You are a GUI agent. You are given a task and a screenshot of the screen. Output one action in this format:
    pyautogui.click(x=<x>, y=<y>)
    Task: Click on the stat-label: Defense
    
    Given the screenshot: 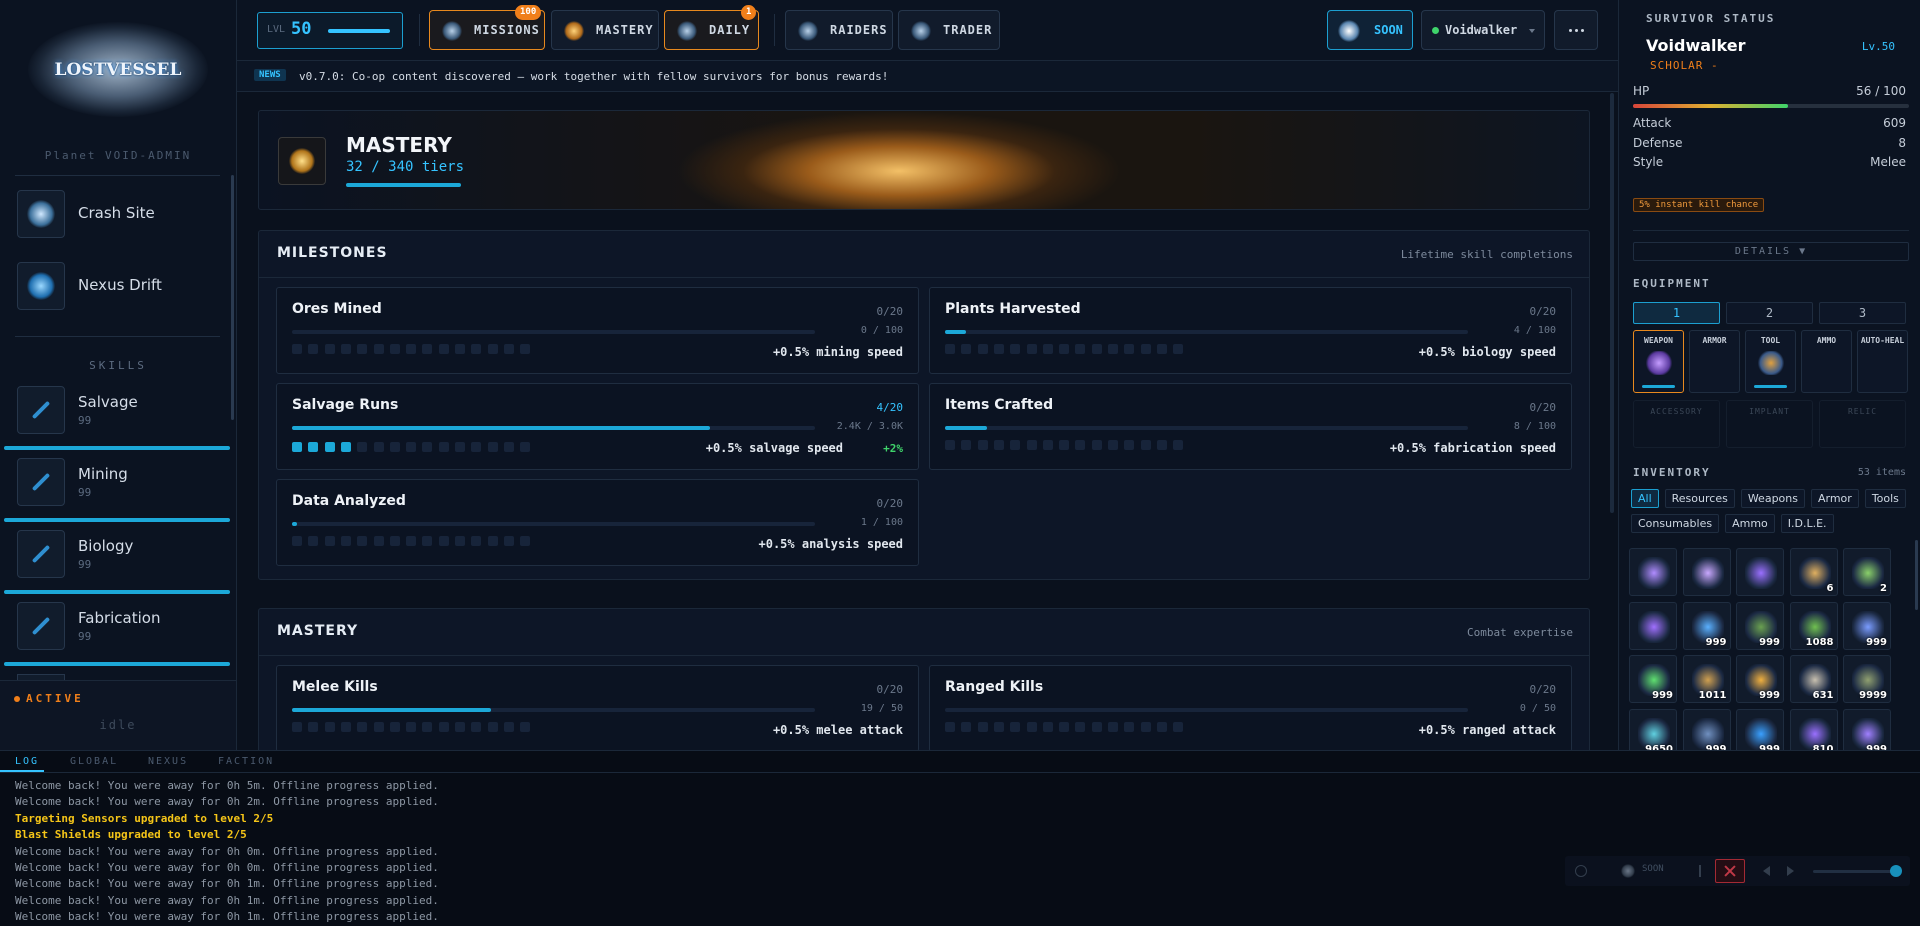 What is the action you would take?
    pyautogui.click(x=1658, y=142)
    